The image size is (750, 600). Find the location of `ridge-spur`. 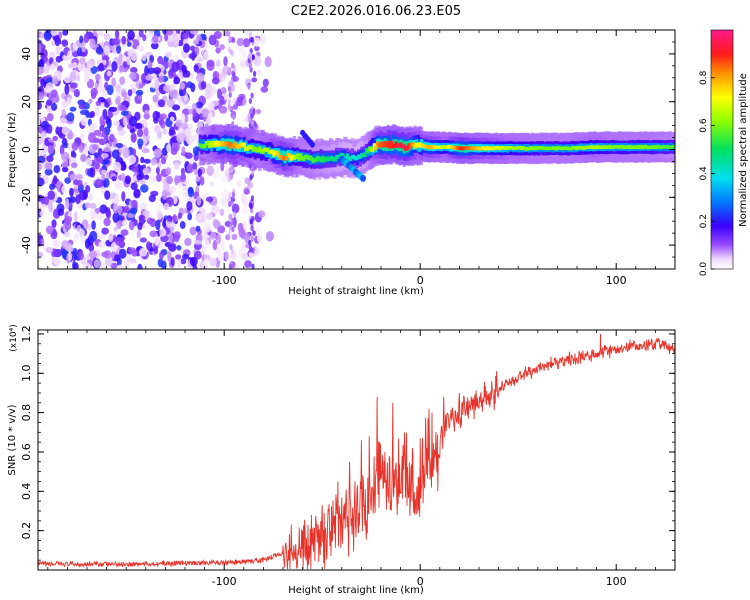

ridge-spur is located at coordinates (312, 144).